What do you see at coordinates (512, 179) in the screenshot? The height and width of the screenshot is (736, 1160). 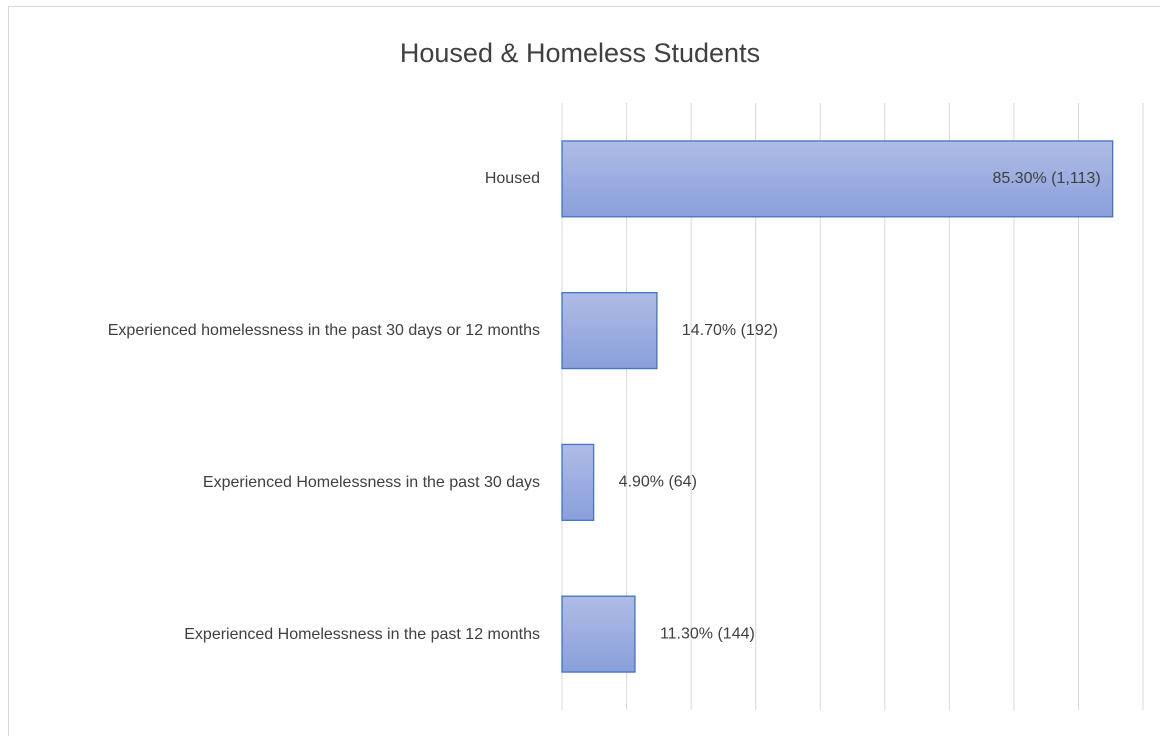 I see `y-tick-label: Housed` at bounding box center [512, 179].